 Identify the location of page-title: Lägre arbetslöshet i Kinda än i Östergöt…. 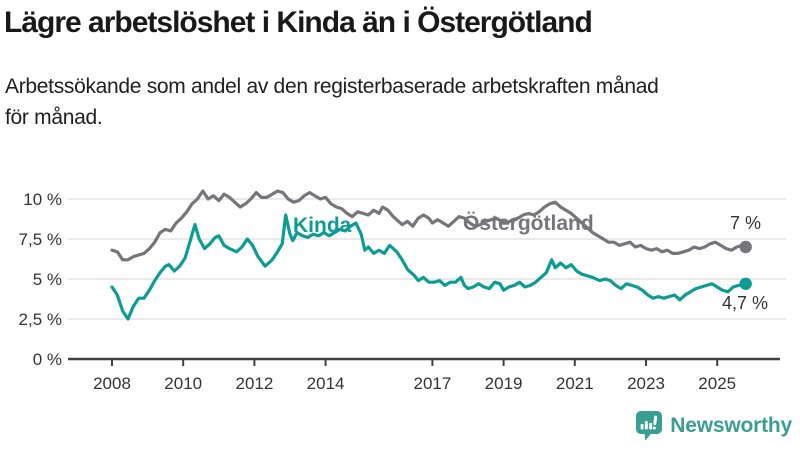
(298, 22).